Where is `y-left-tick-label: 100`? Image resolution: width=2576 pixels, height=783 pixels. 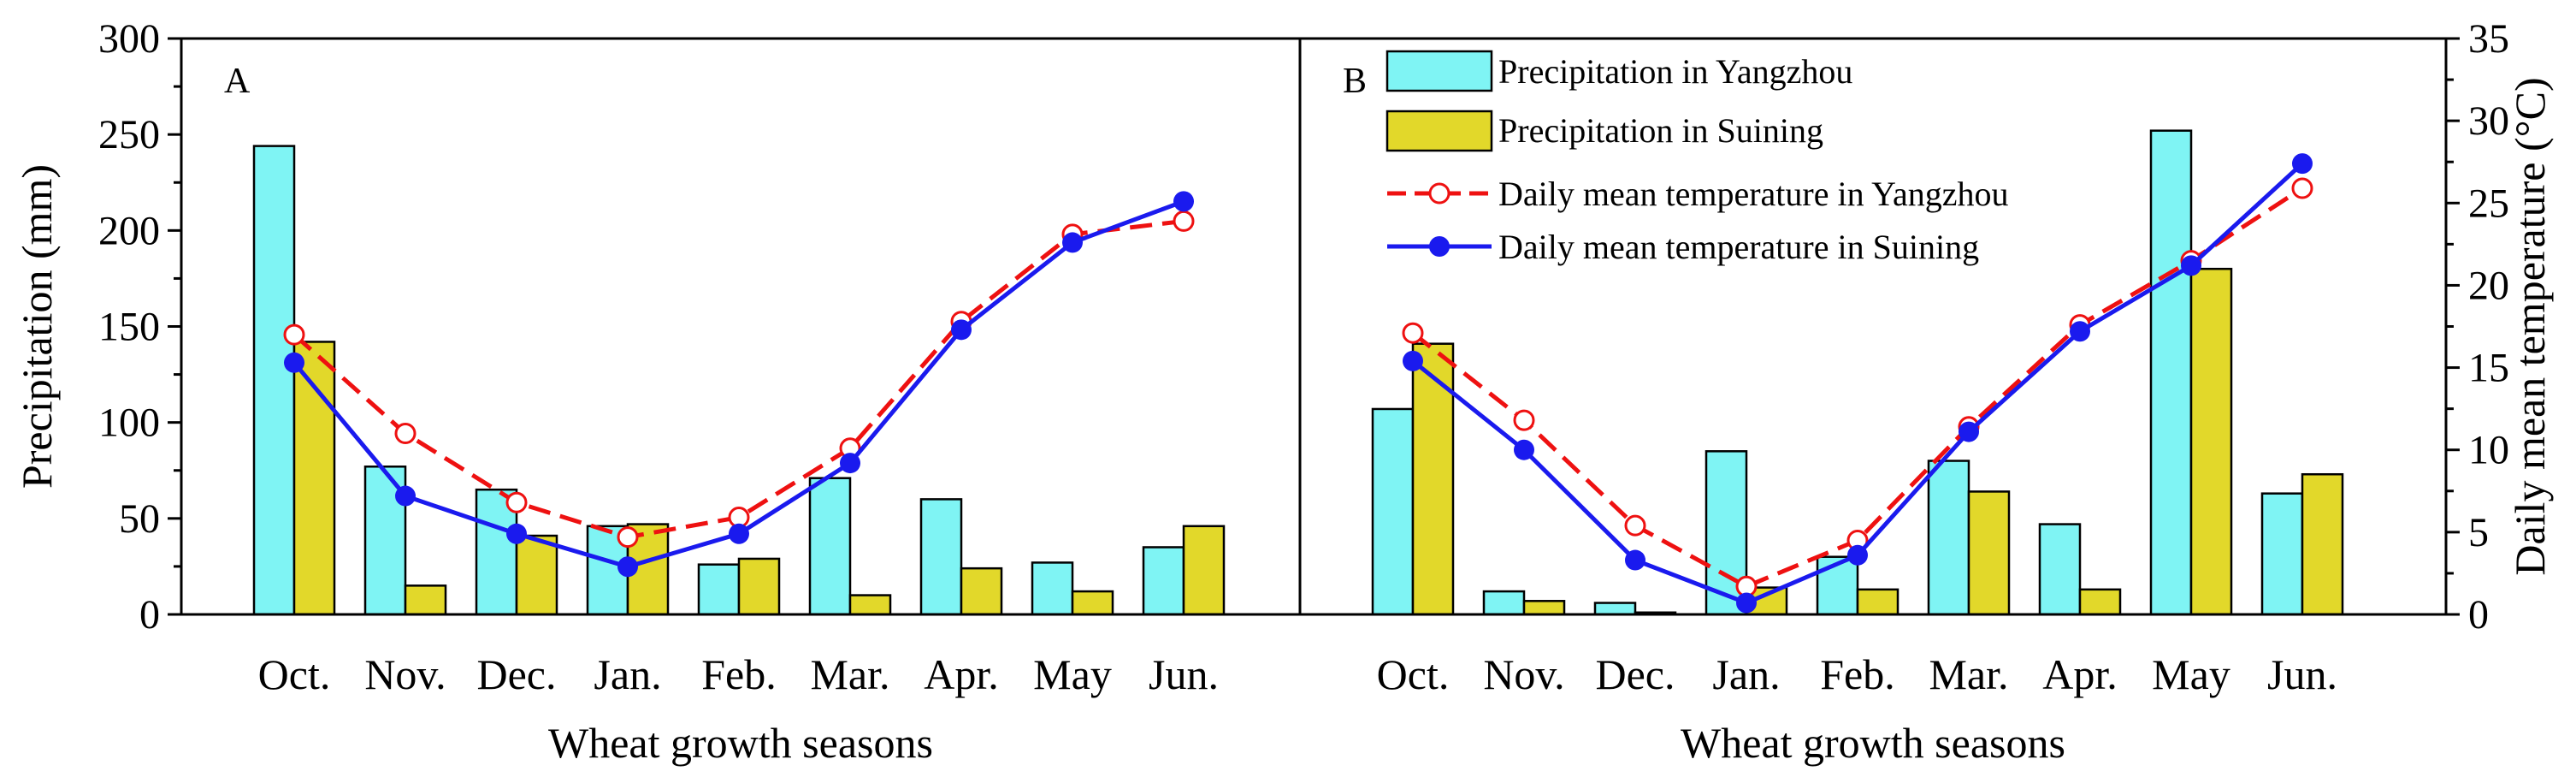
y-left-tick-label: 100 is located at coordinates (129, 423).